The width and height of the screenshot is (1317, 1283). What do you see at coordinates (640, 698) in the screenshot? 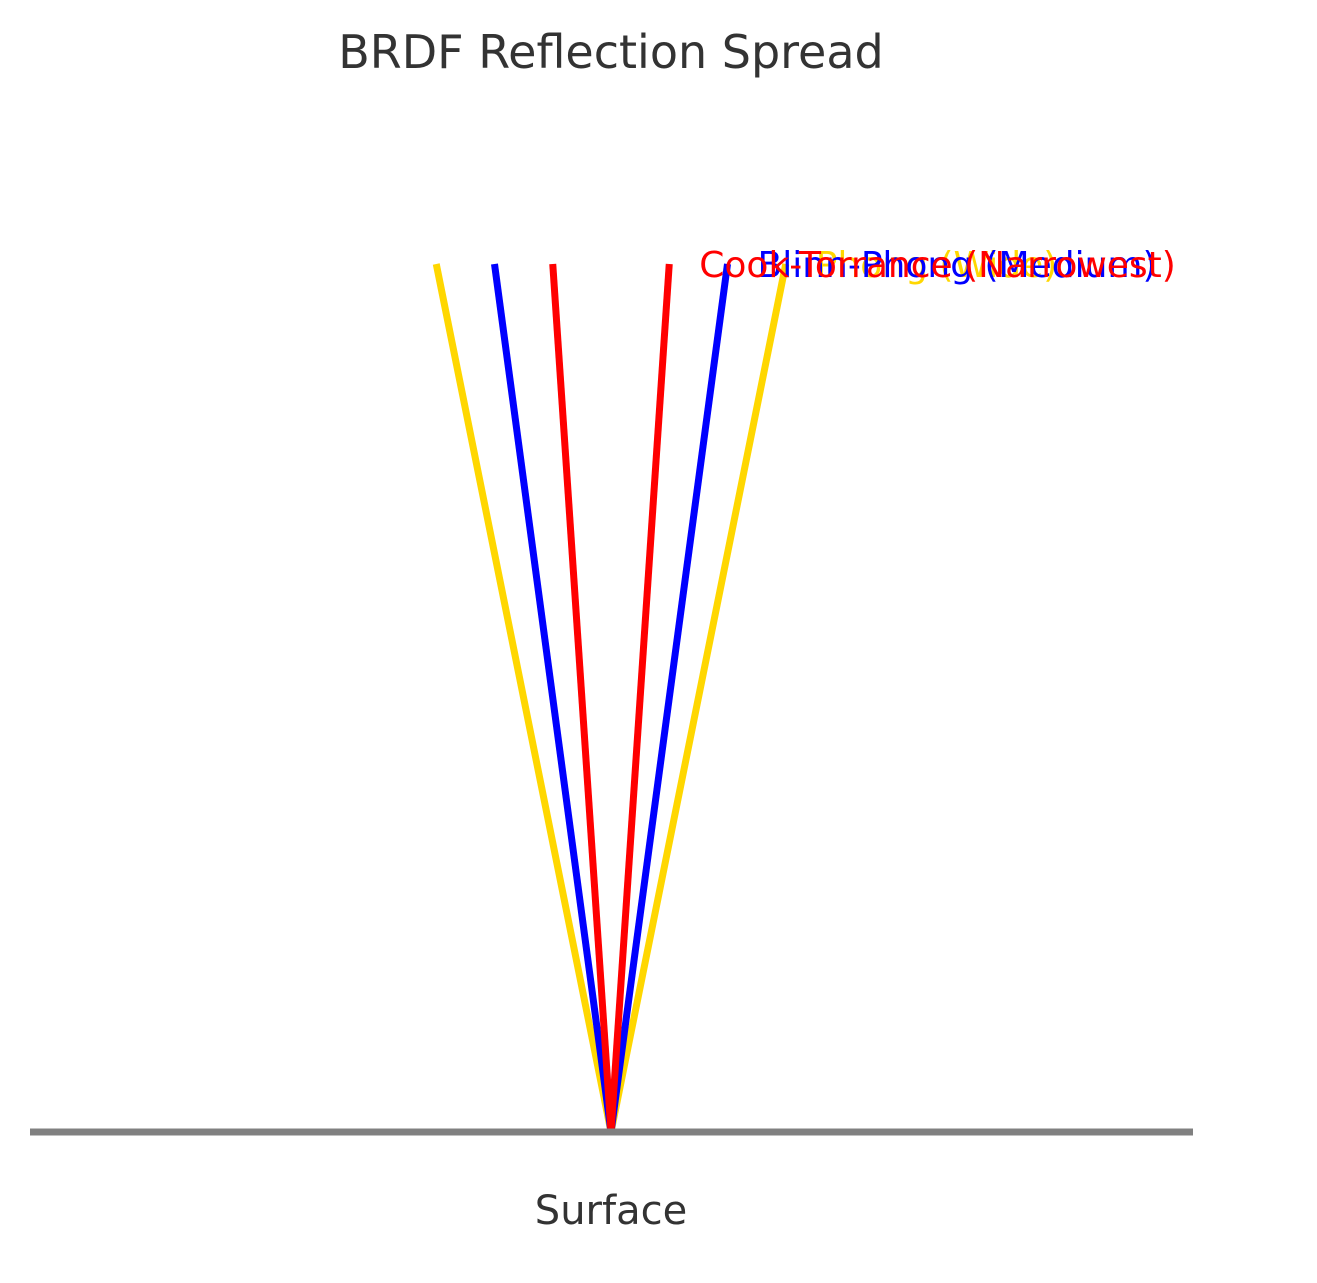
I see `cook-ray-right` at bounding box center [640, 698].